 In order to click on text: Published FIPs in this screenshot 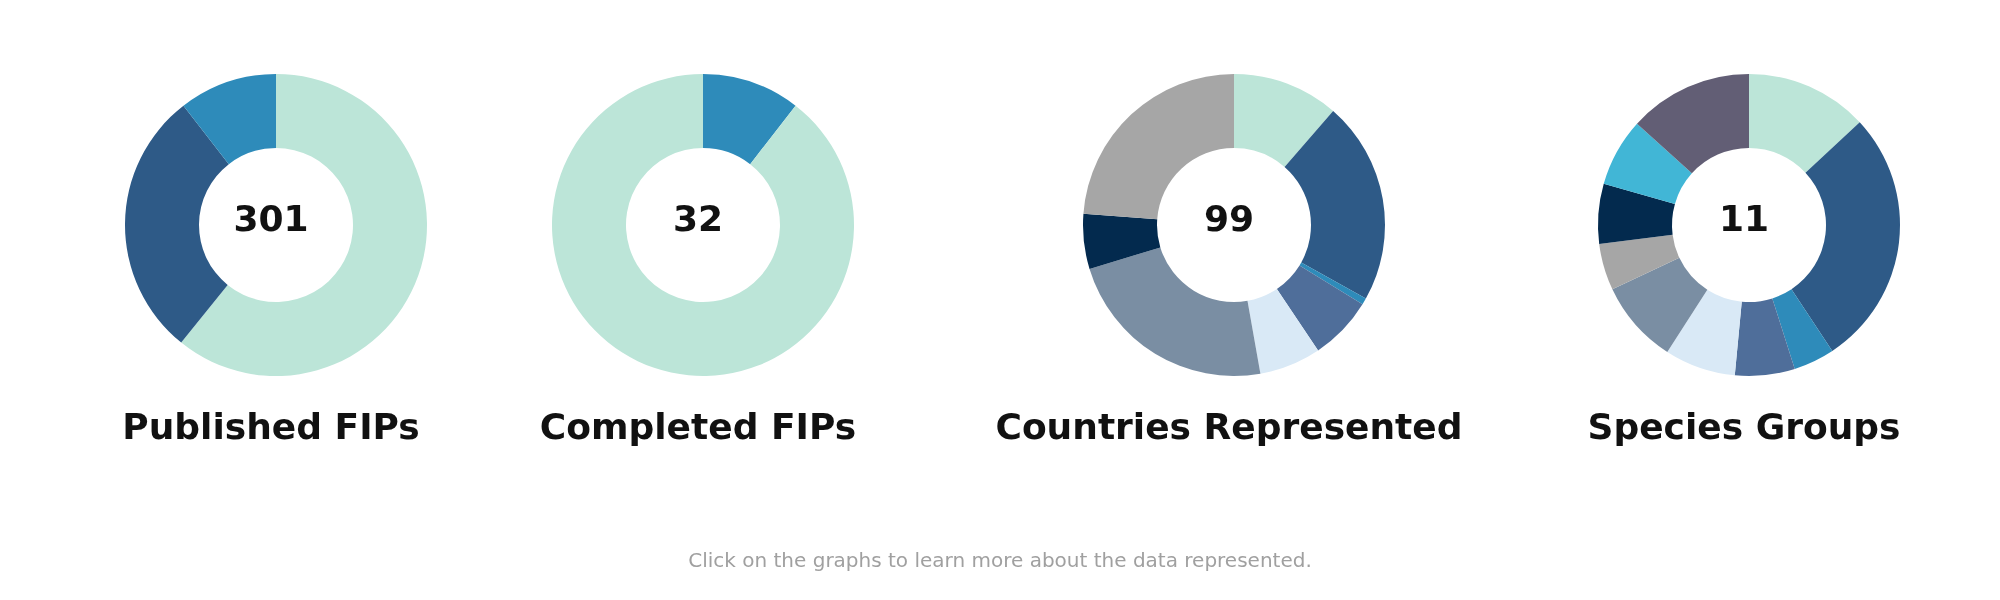, I will do `click(271, 426)`.